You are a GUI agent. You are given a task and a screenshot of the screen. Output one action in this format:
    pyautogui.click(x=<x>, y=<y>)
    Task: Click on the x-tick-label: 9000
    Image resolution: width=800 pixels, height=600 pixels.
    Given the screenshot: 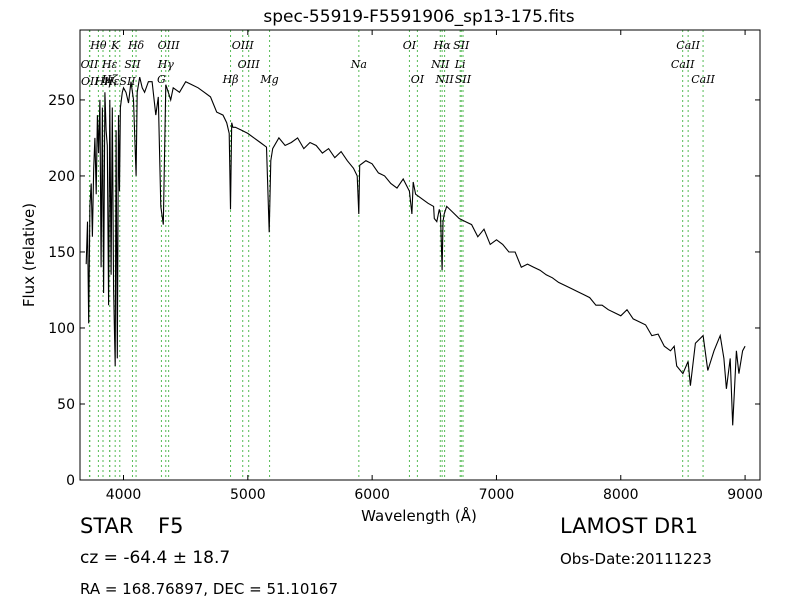 What is the action you would take?
    pyautogui.click(x=745, y=495)
    